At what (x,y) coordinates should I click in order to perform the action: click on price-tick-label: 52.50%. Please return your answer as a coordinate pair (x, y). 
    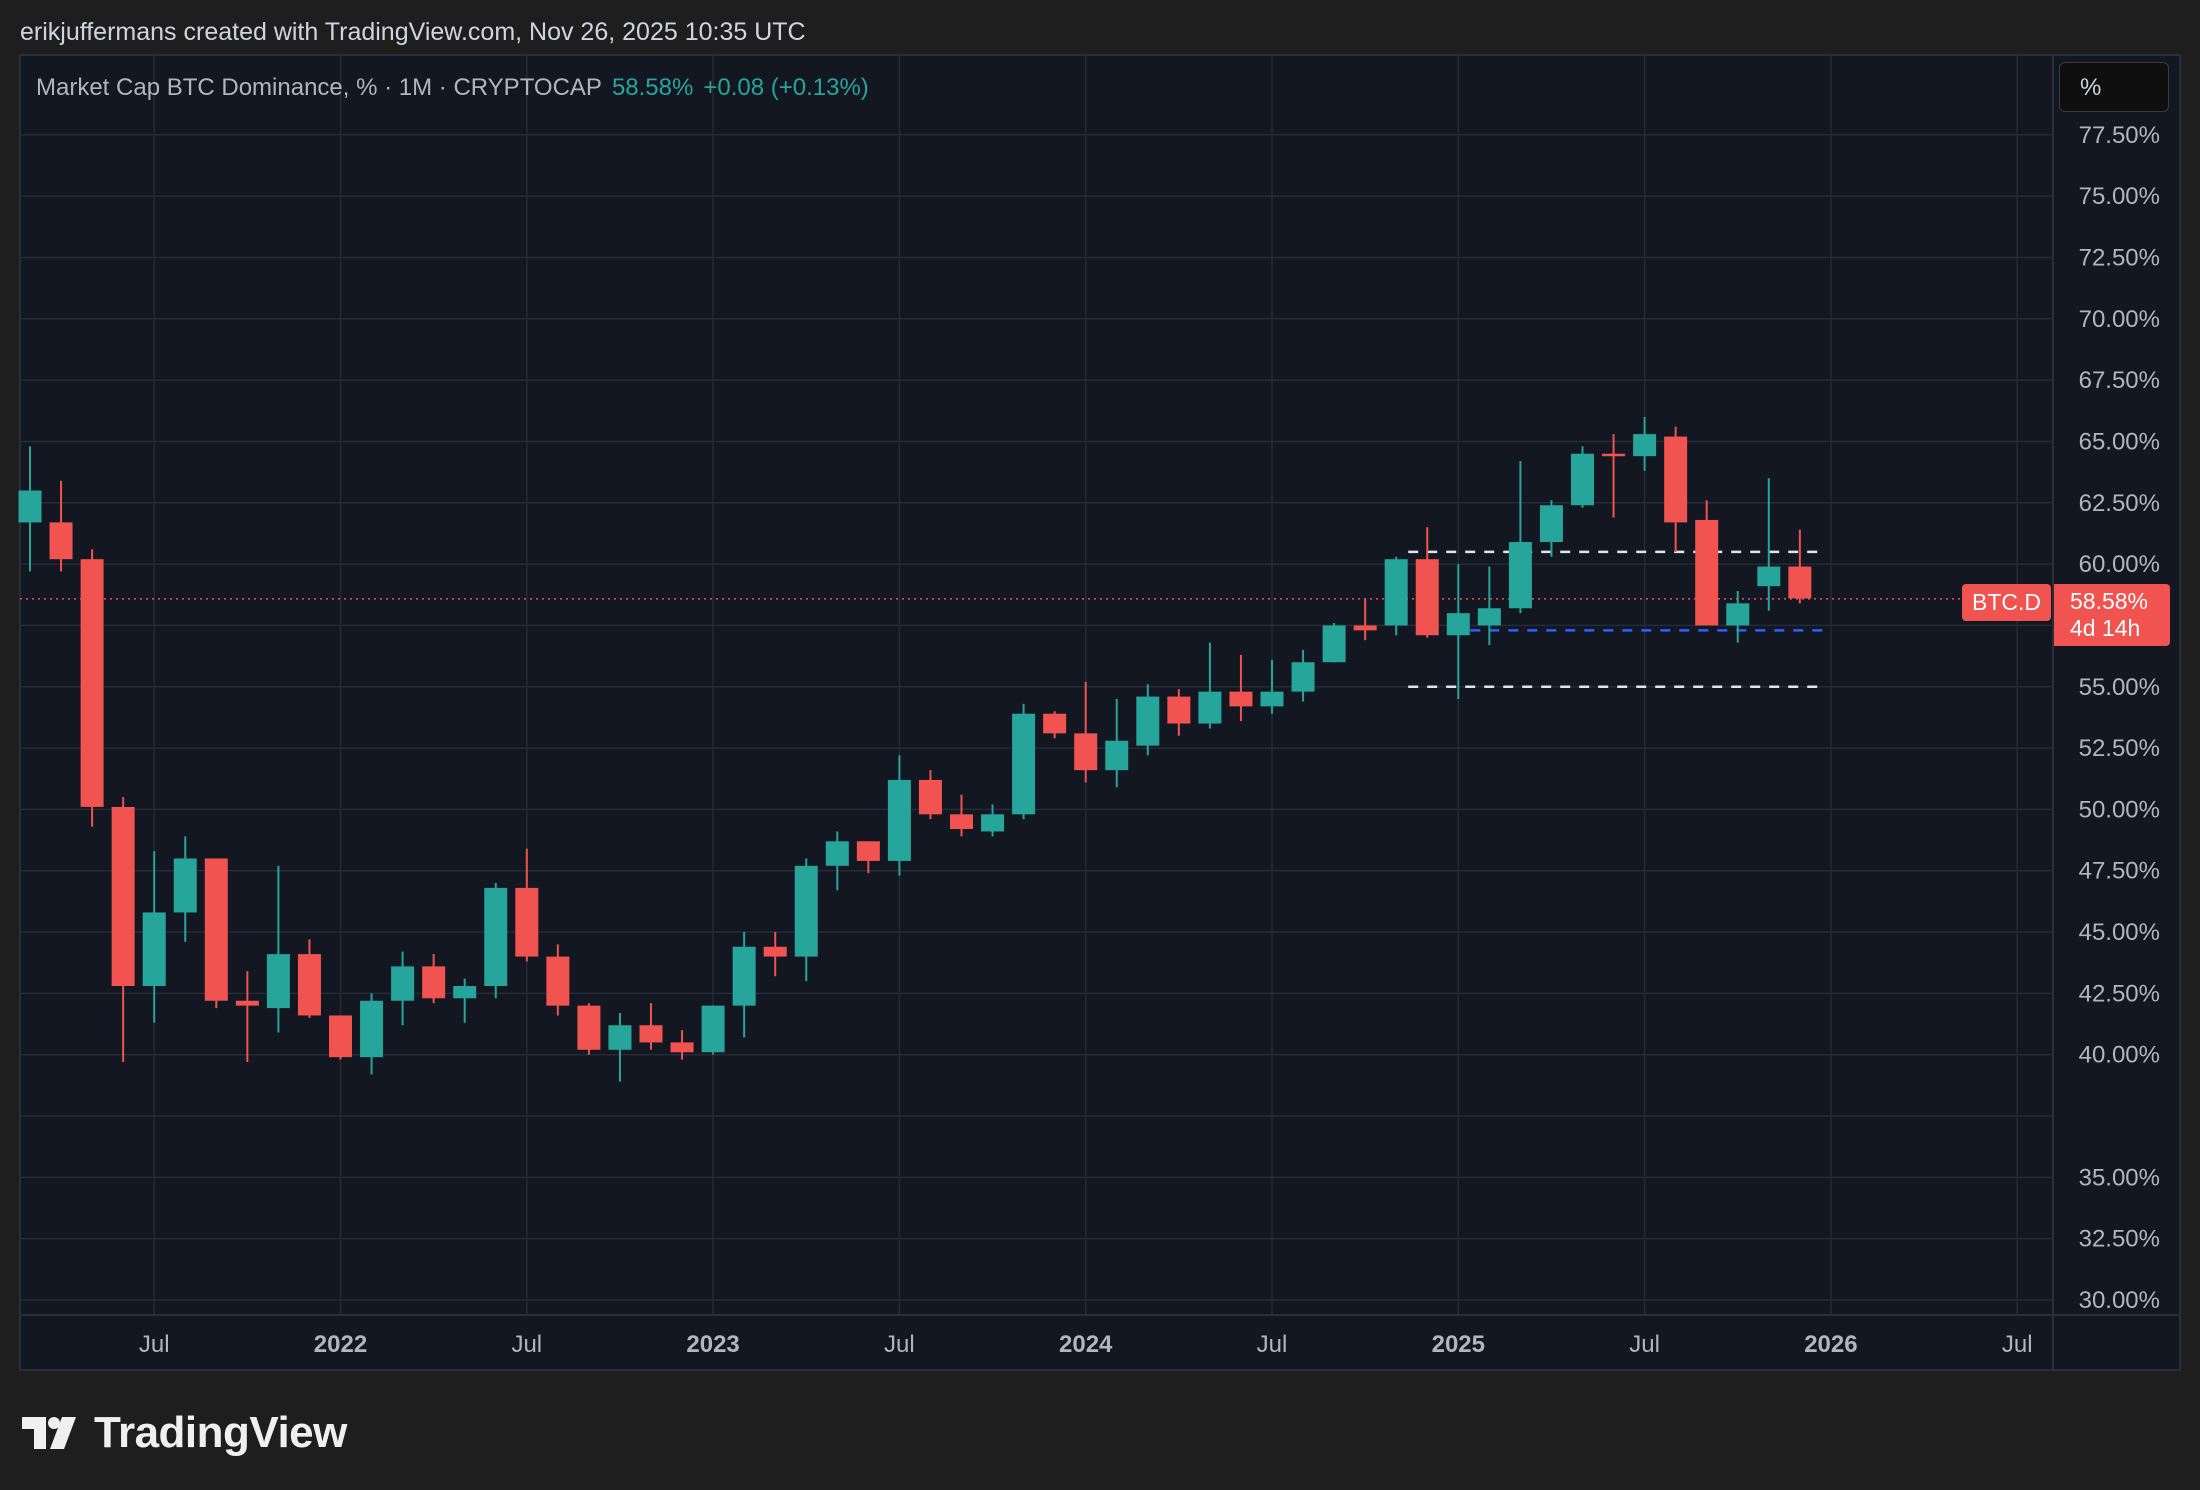
    Looking at the image, I should click on (2119, 748).